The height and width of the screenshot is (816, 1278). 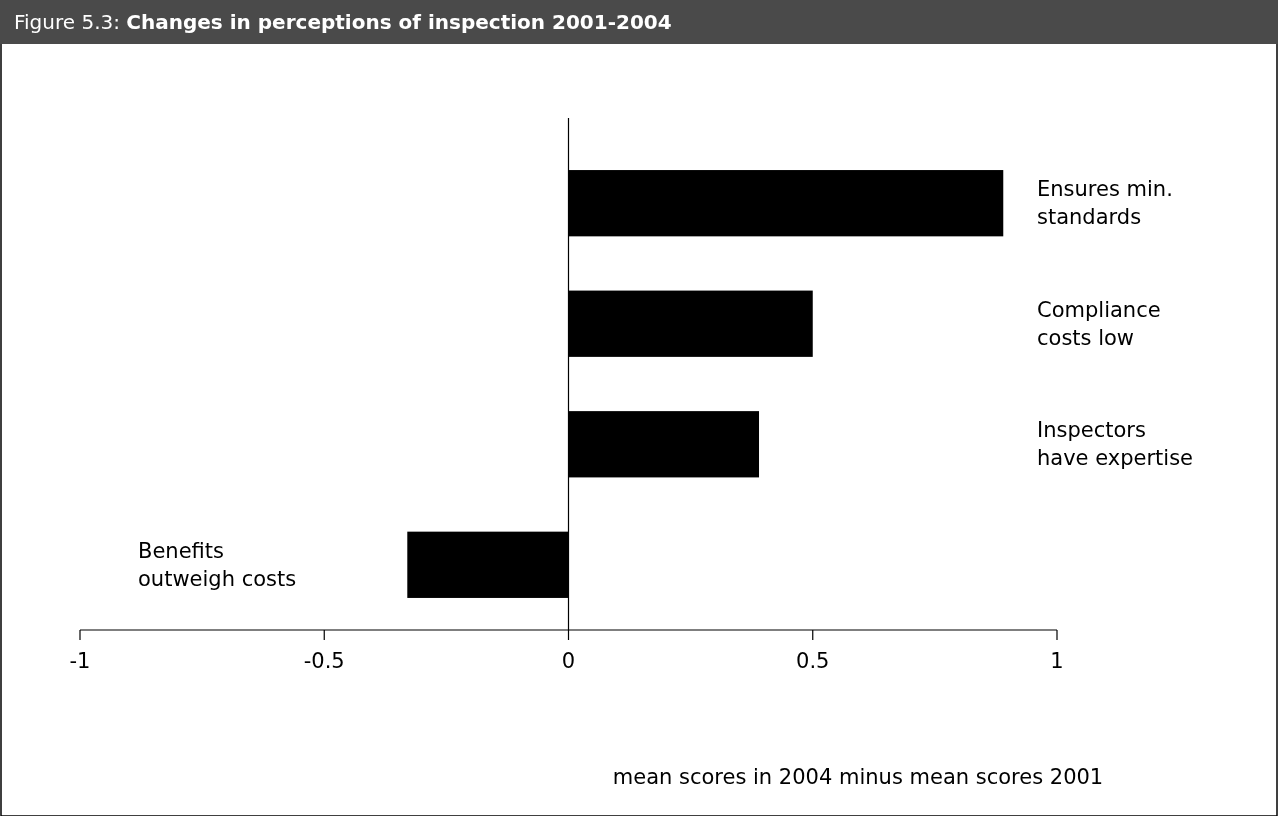 What do you see at coordinates (1115, 444) in the screenshot?
I see `y-tick-label: Inspectors have expertise` at bounding box center [1115, 444].